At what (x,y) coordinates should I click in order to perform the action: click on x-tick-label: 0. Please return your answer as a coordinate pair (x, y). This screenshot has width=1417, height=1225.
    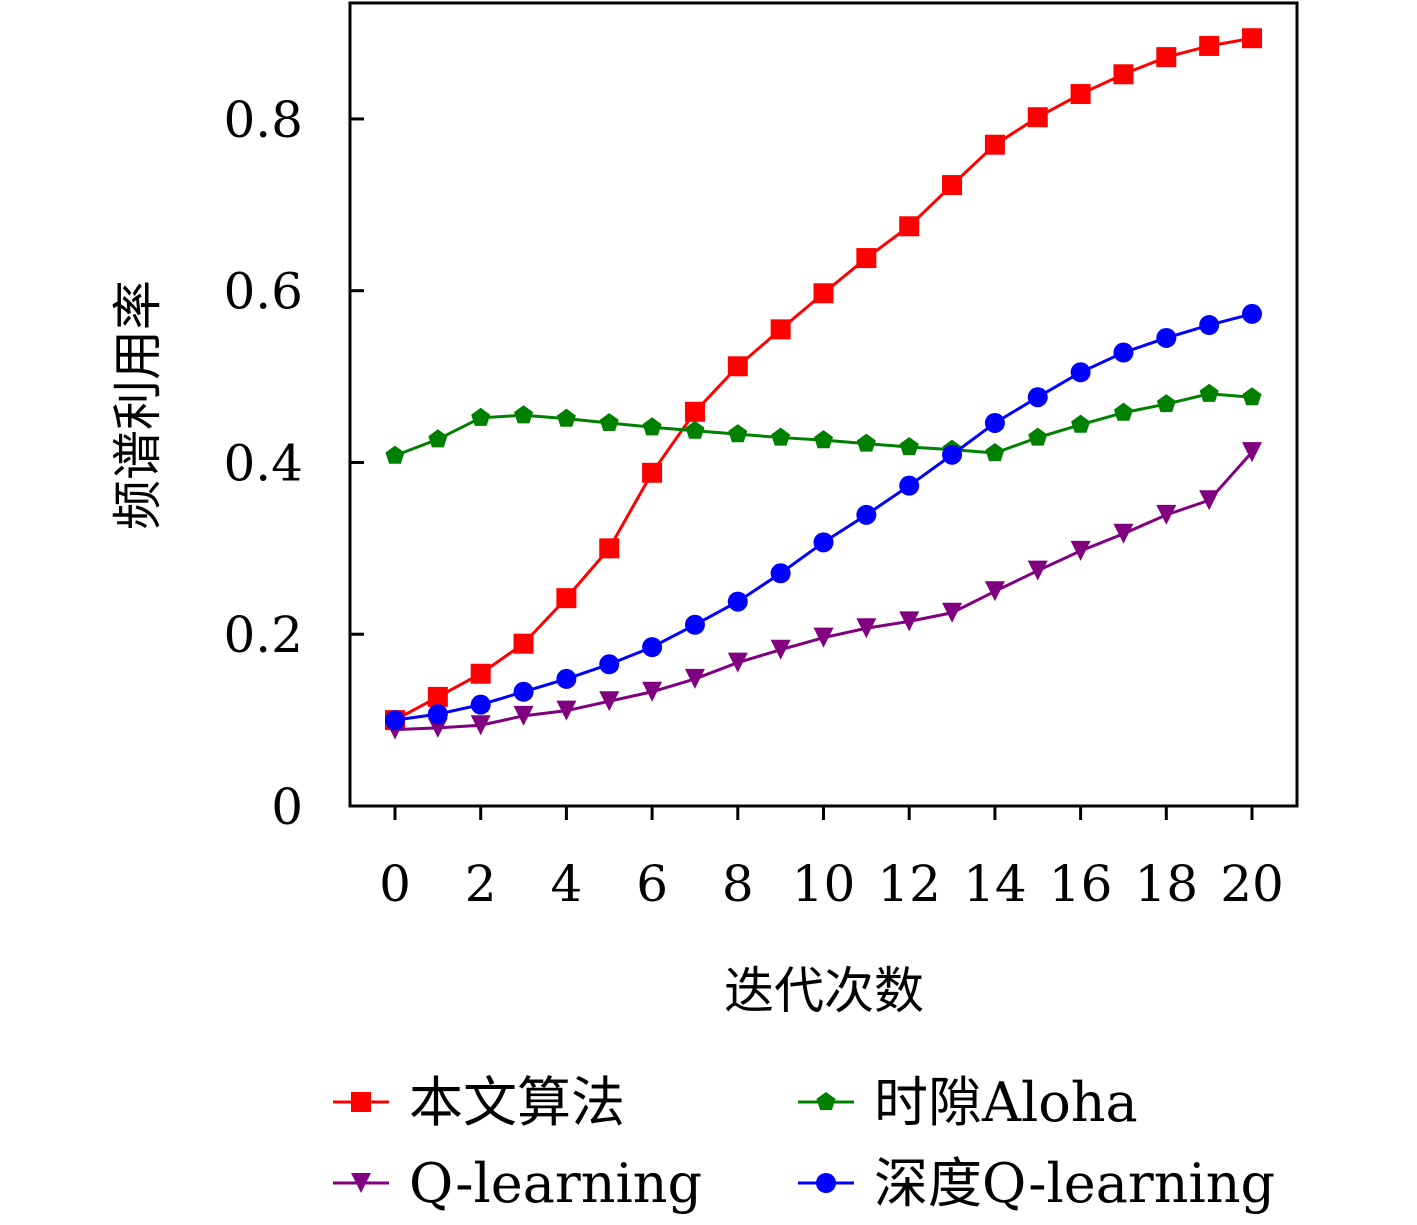
    Looking at the image, I should click on (395, 884).